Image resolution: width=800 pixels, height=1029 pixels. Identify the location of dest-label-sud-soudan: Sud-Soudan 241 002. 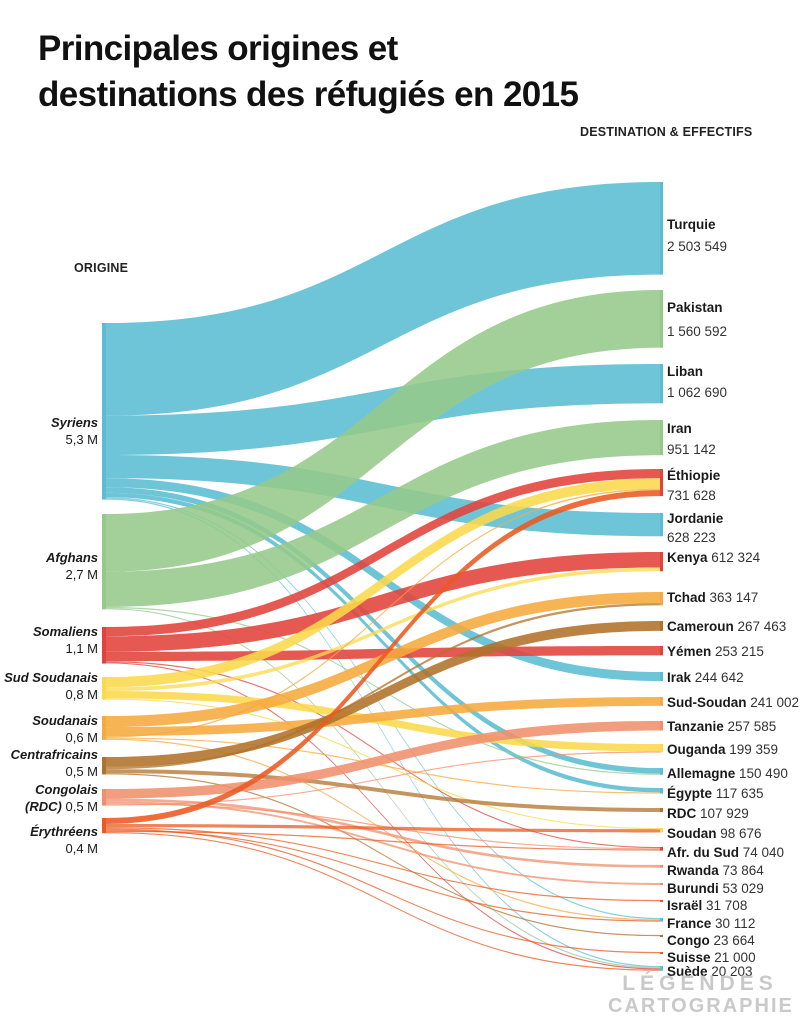
(733, 702).